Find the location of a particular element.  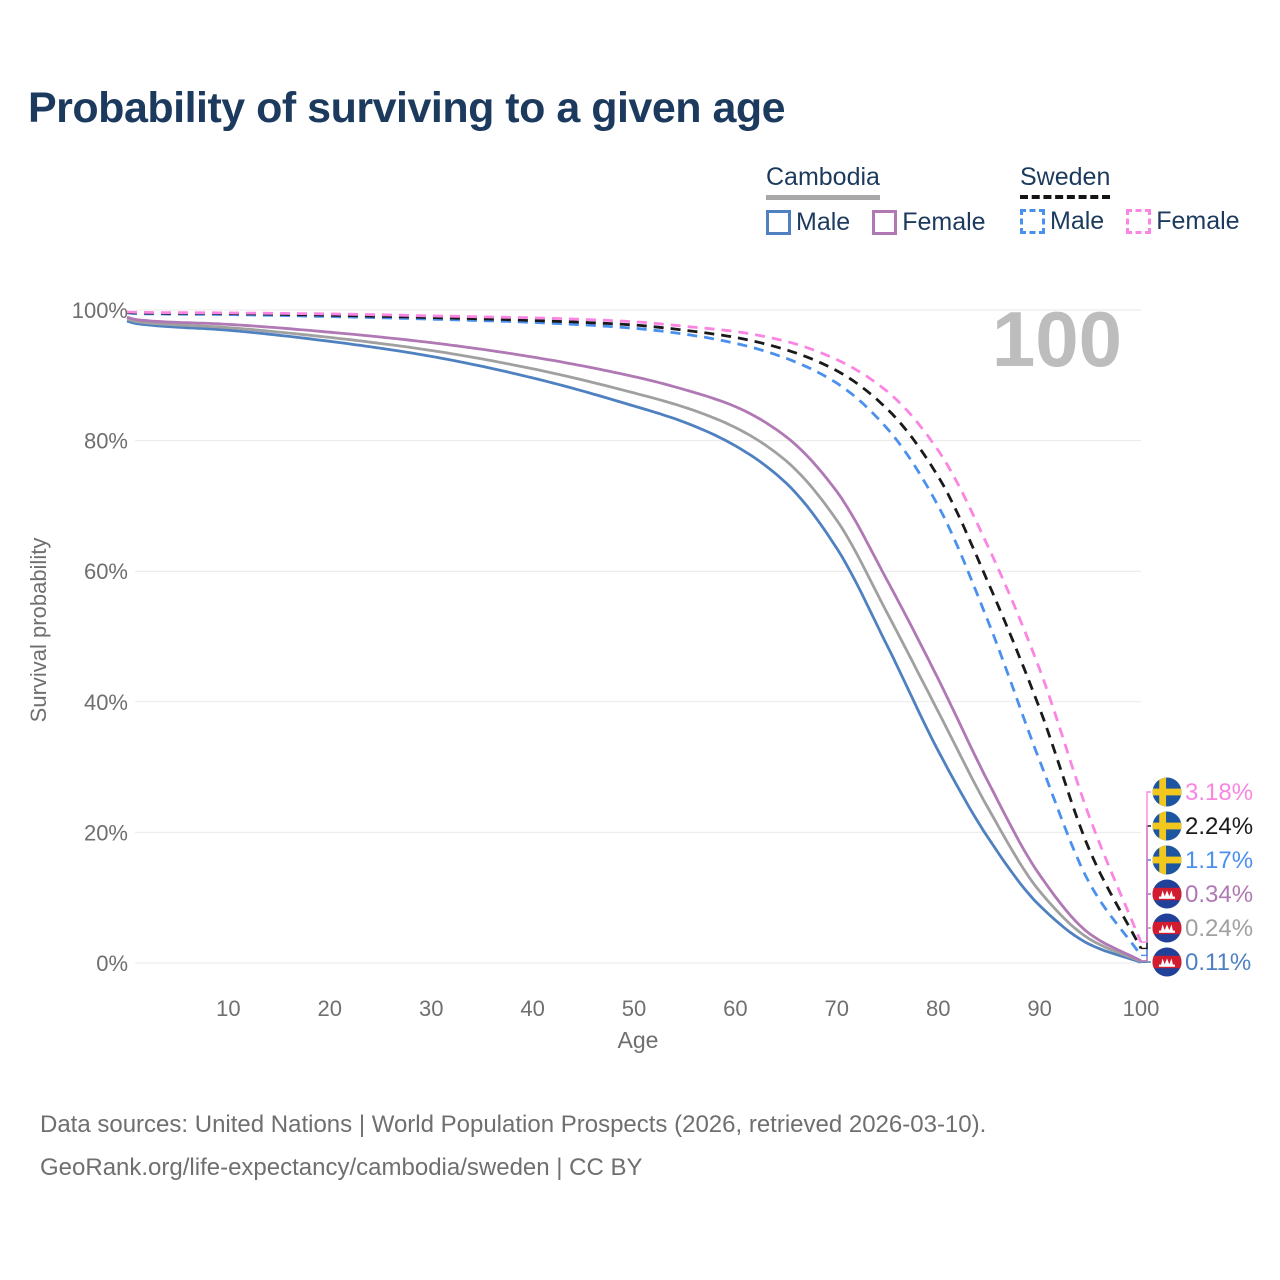

legend-item-cambodia-male: Male is located at coordinates (808, 222).